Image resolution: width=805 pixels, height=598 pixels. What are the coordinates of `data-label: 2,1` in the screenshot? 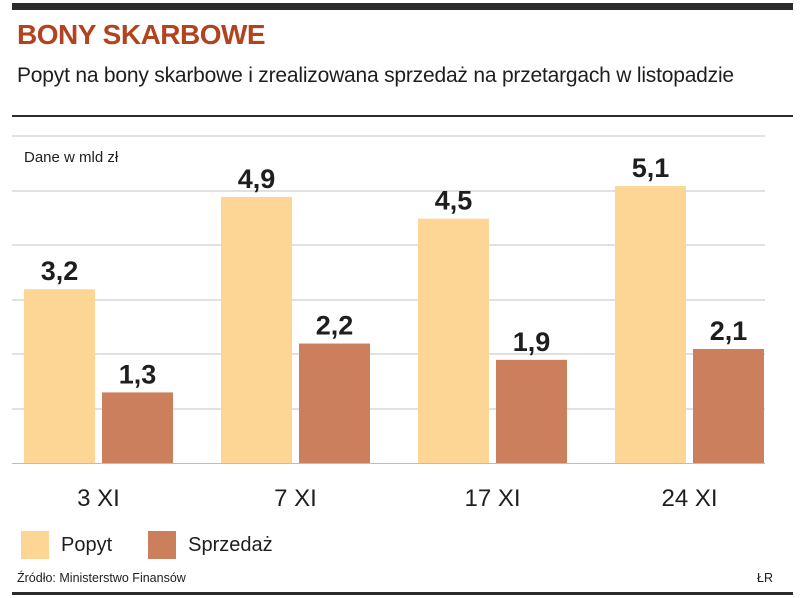 It's located at (729, 331).